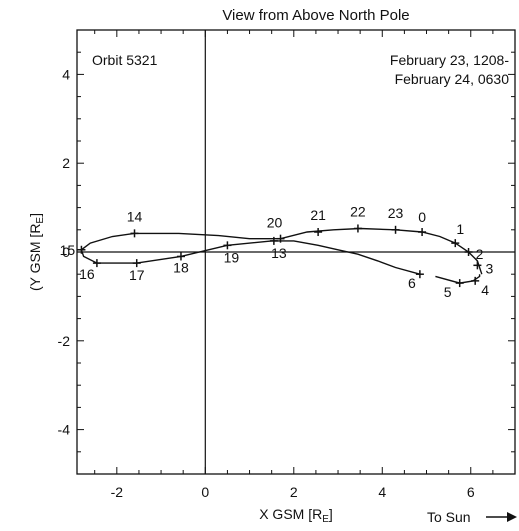 The height and width of the screenshot is (531, 519). I want to click on hour-label: 0, so click(422, 217).